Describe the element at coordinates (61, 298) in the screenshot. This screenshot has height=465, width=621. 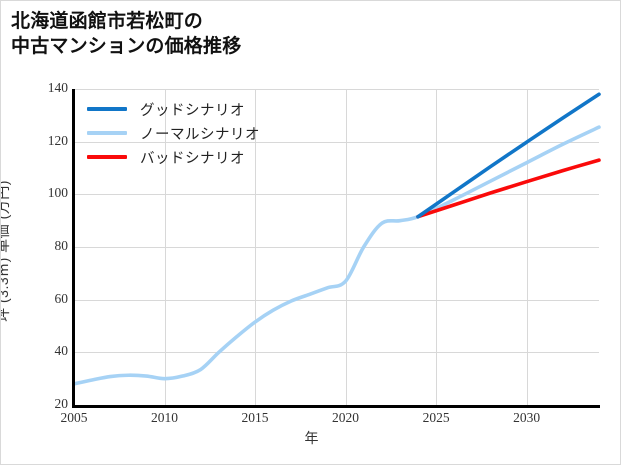
I see `y-tick-label: 60` at that location.